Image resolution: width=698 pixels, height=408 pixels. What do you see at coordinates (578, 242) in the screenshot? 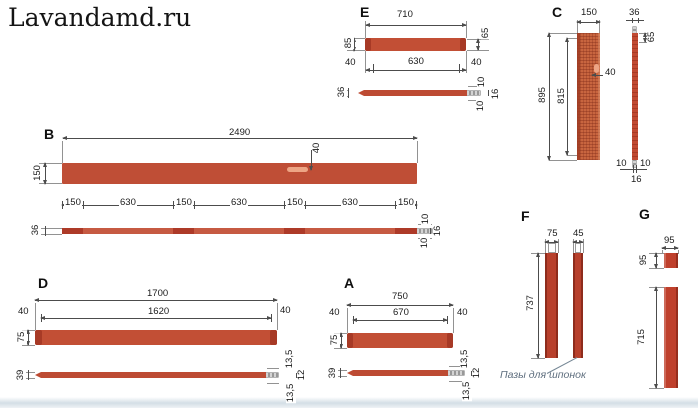
I see `dim-line-f-width-right` at bounding box center [578, 242].